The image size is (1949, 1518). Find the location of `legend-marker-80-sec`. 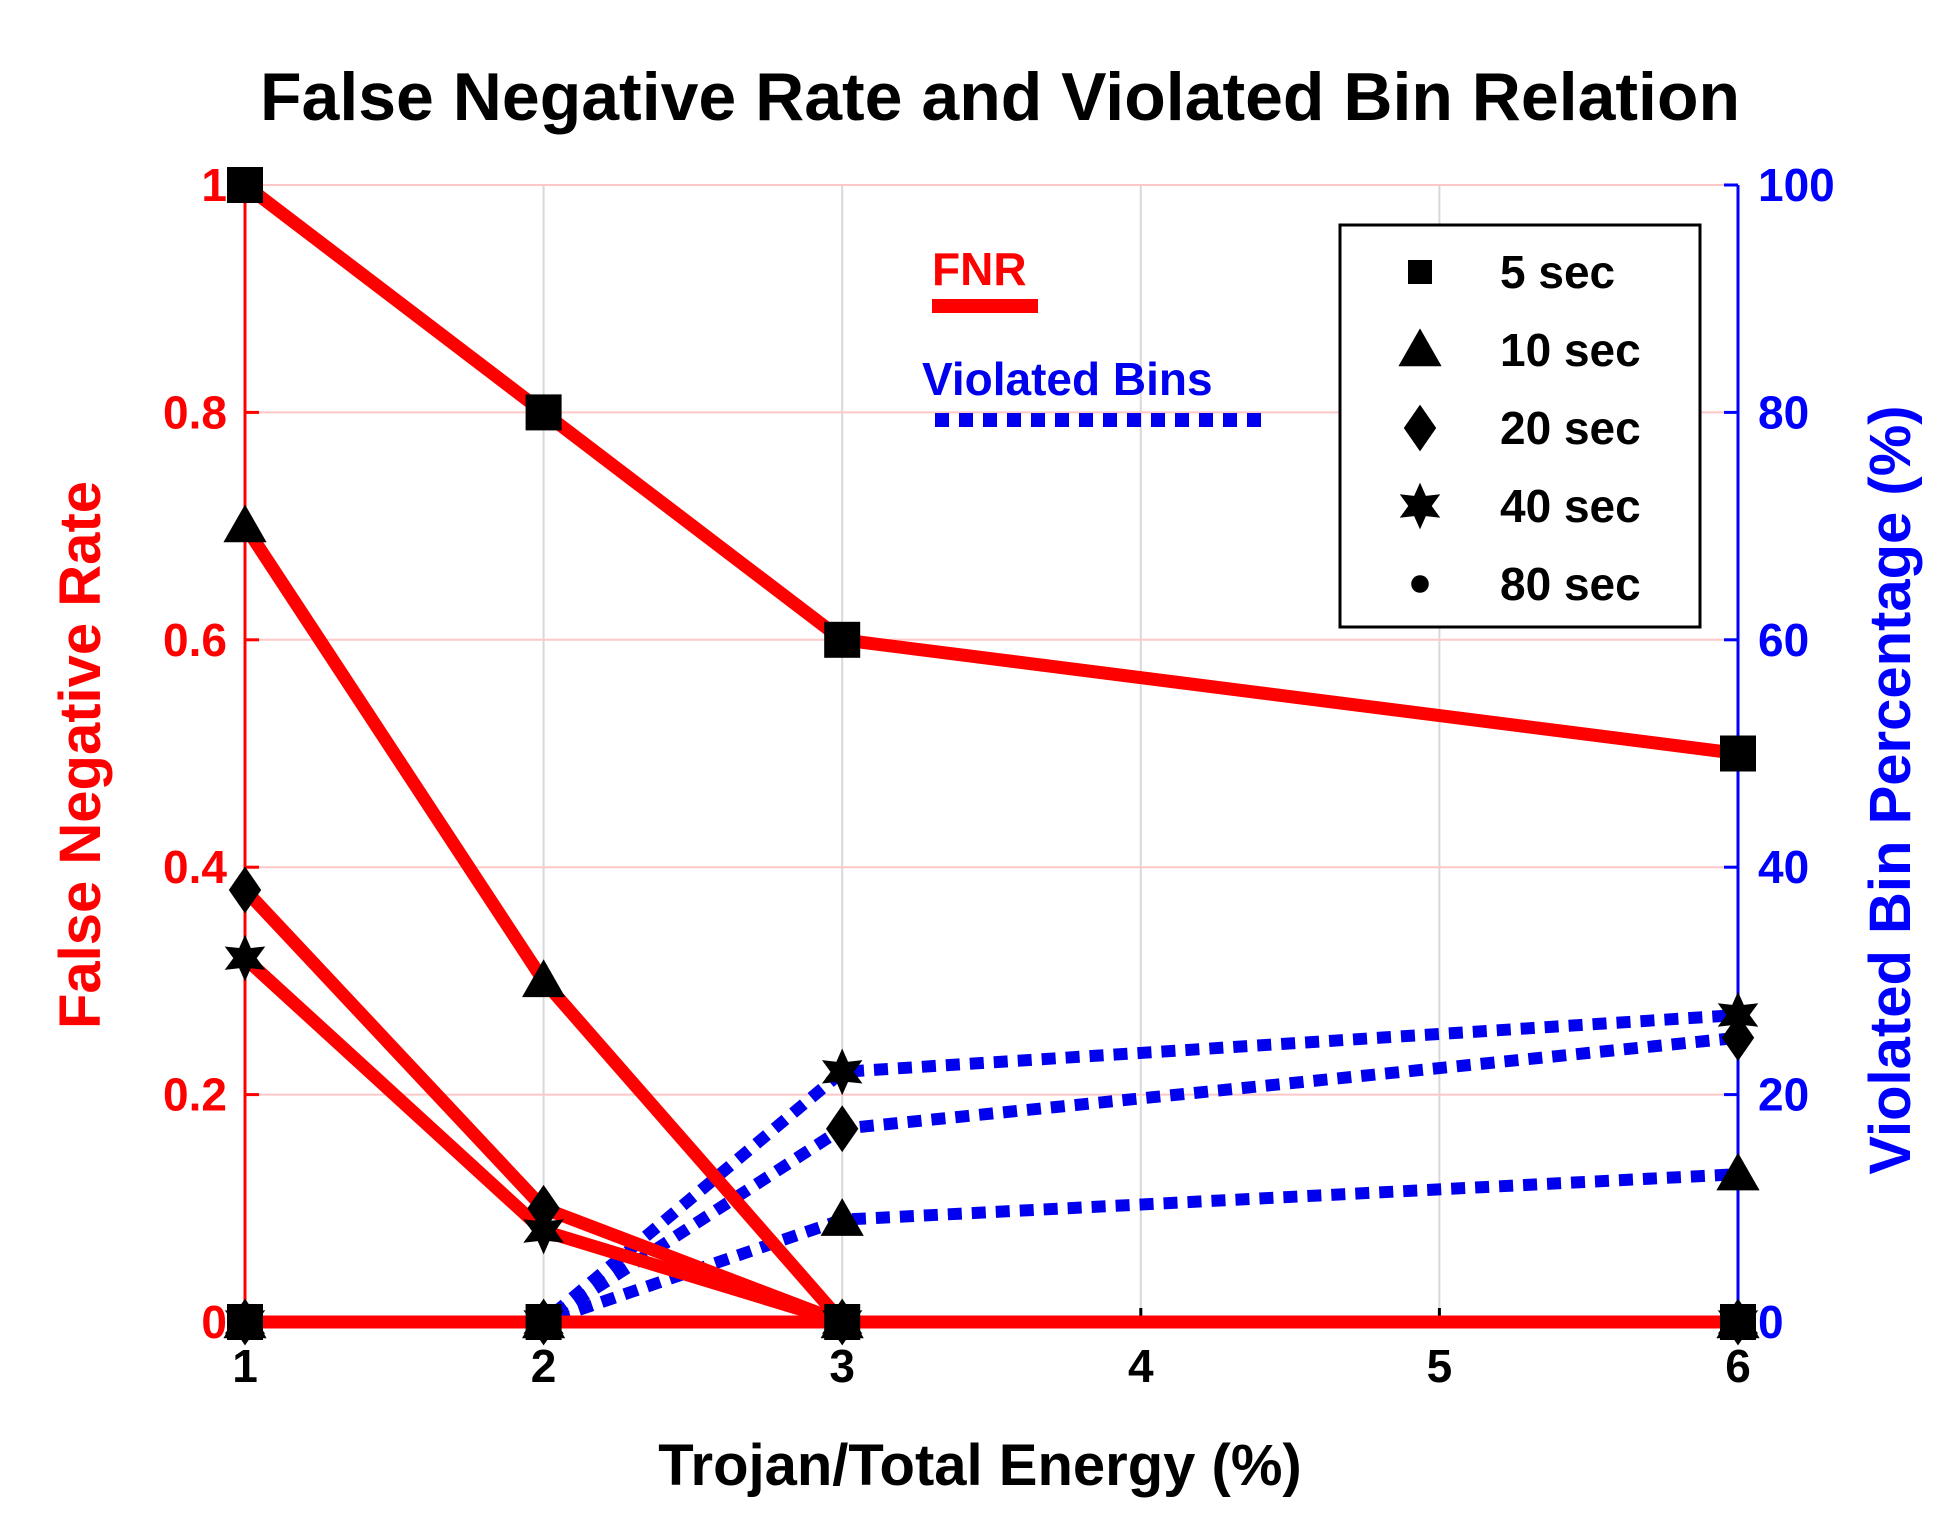

legend-marker-80-sec is located at coordinates (1420, 584).